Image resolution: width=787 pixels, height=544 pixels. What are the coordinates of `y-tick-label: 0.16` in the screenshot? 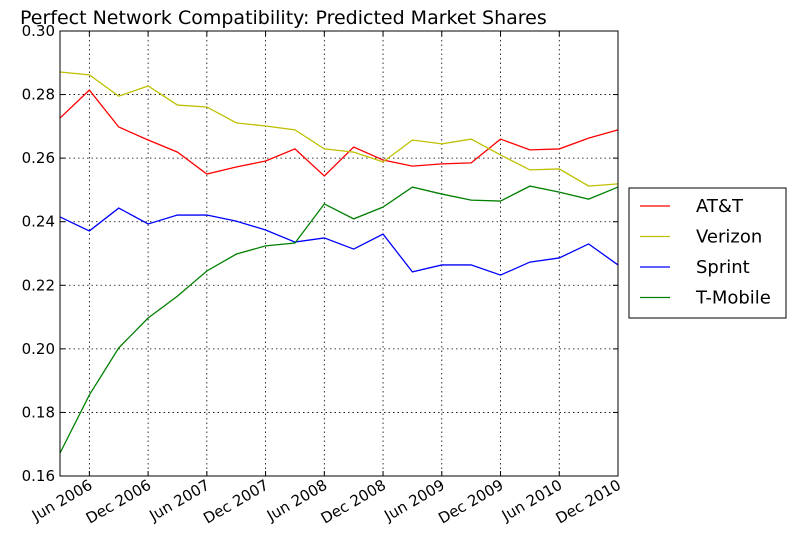 It's located at (38, 476).